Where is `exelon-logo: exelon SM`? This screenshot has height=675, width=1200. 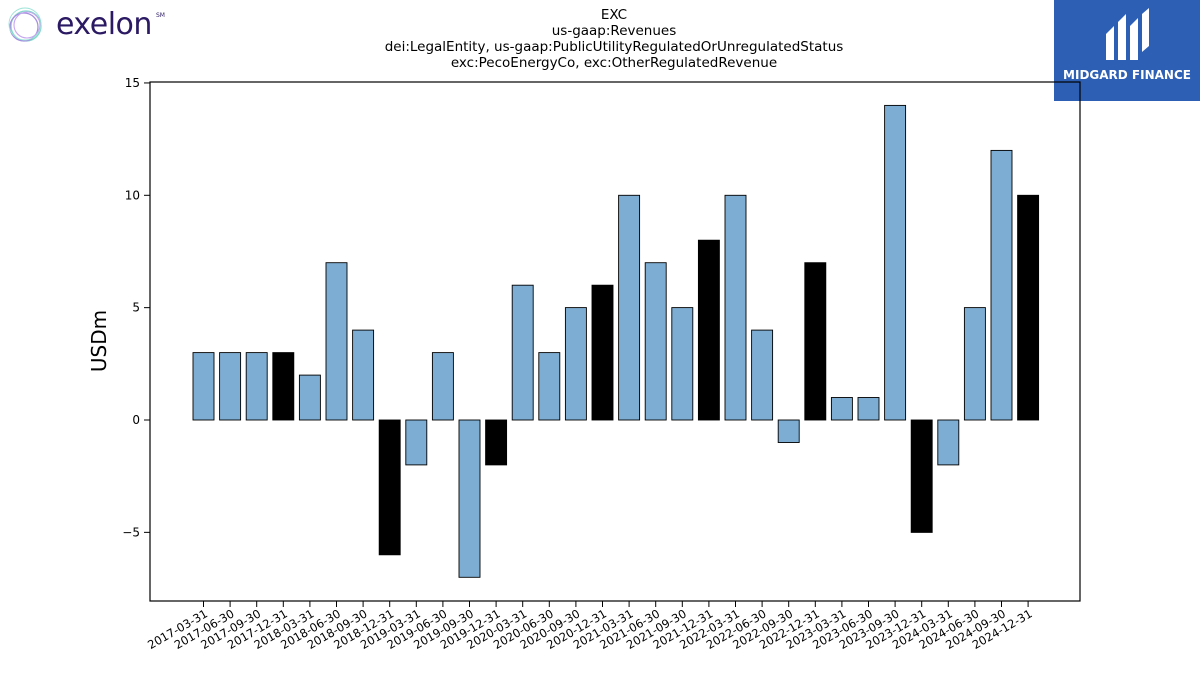
exelon-logo: exelon SM is located at coordinates (104, 26).